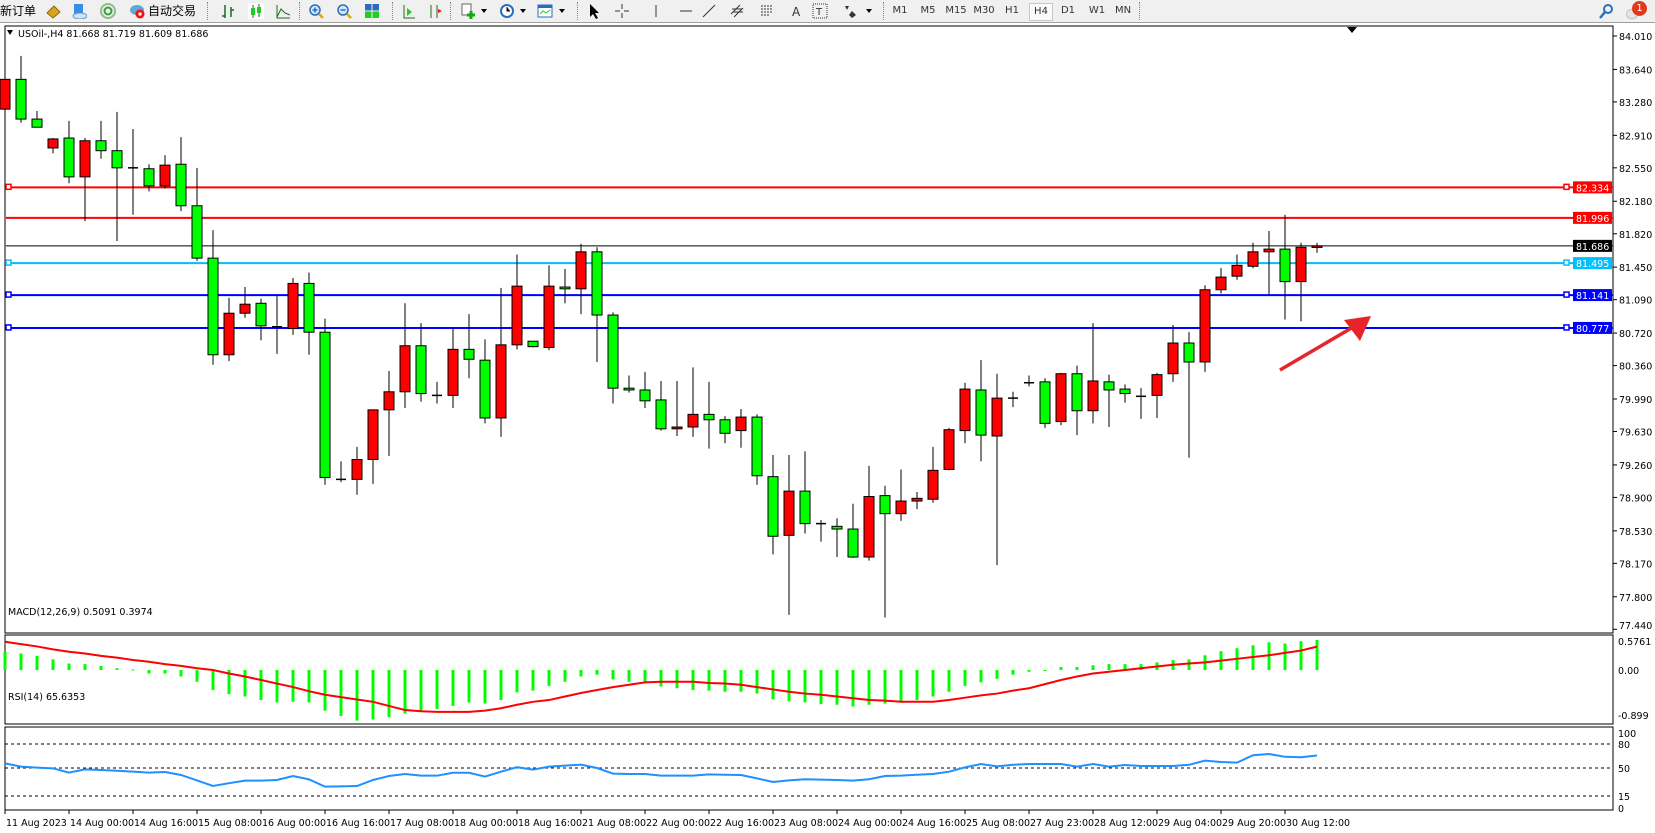 The width and height of the screenshot is (1655, 833). I want to click on price-tick-label: 78.530, so click(1635, 532).